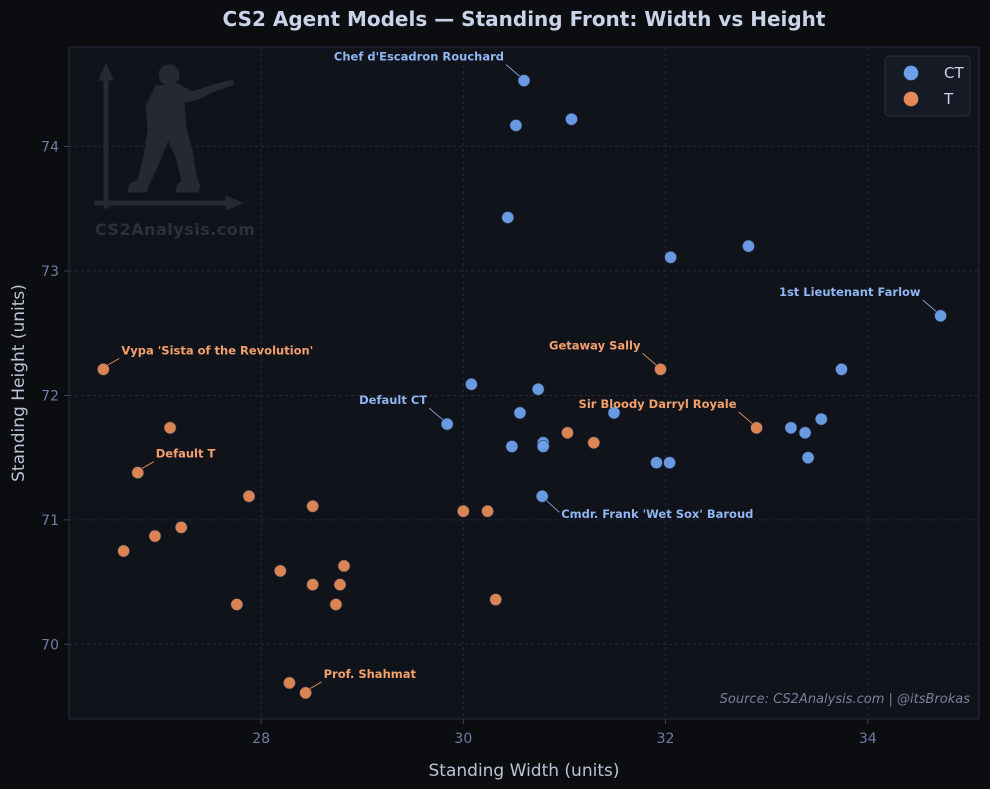 Image resolution: width=990 pixels, height=789 pixels. What do you see at coordinates (524, 771) in the screenshot?
I see `x-axis-label: Standing Width (units)` at bounding box center [524, 771].